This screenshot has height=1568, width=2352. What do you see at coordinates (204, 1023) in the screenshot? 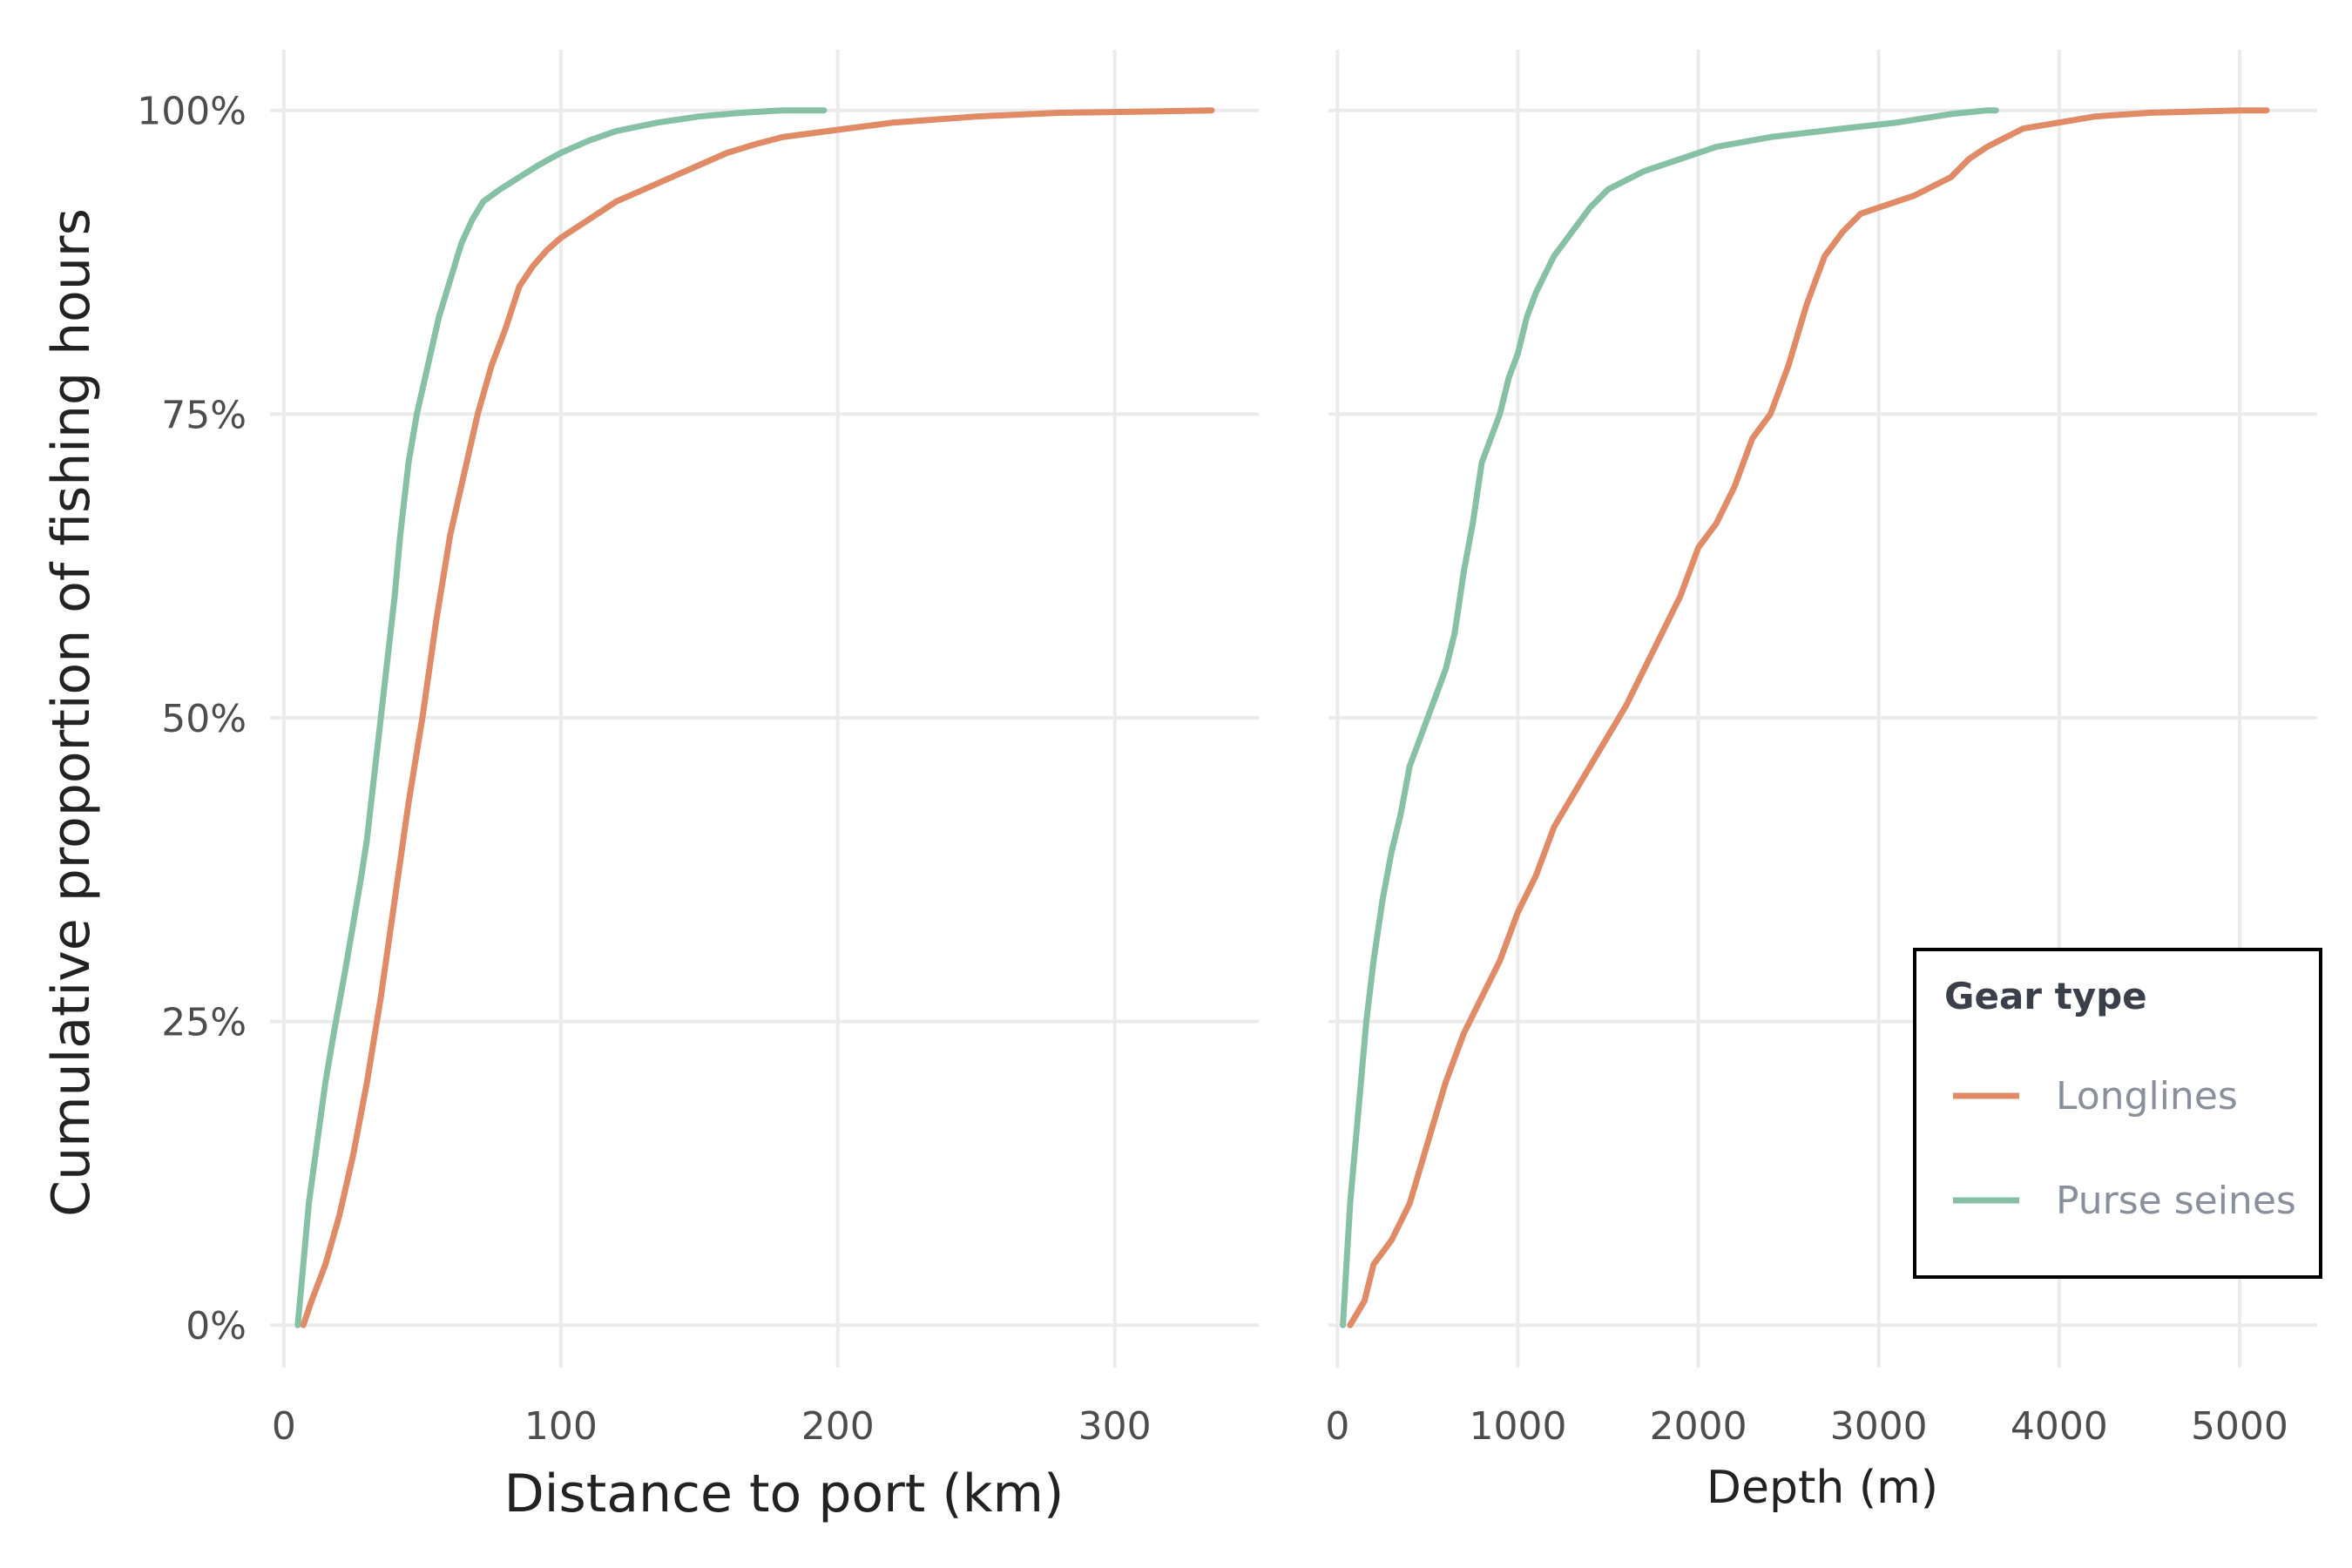
I see `y-tick-label-1: 25%` at bounding box center [204, 1023].